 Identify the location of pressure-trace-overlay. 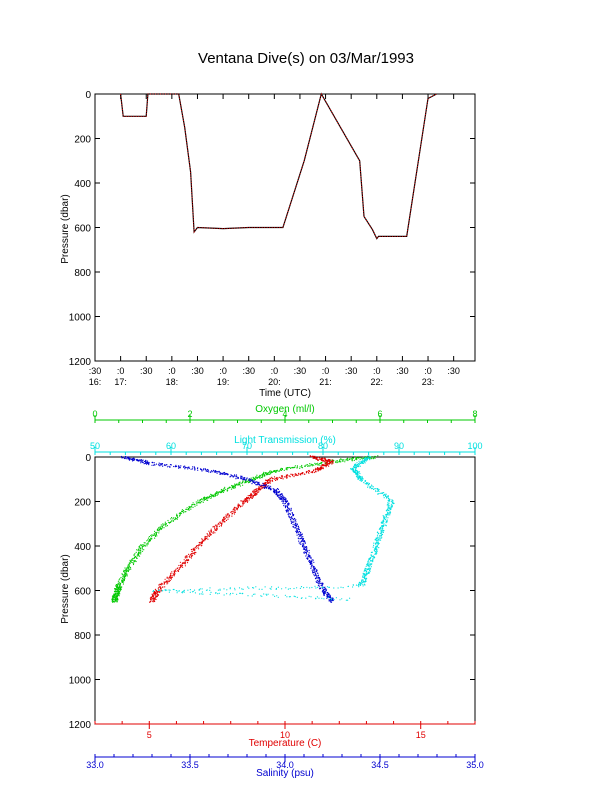
(278, 166).